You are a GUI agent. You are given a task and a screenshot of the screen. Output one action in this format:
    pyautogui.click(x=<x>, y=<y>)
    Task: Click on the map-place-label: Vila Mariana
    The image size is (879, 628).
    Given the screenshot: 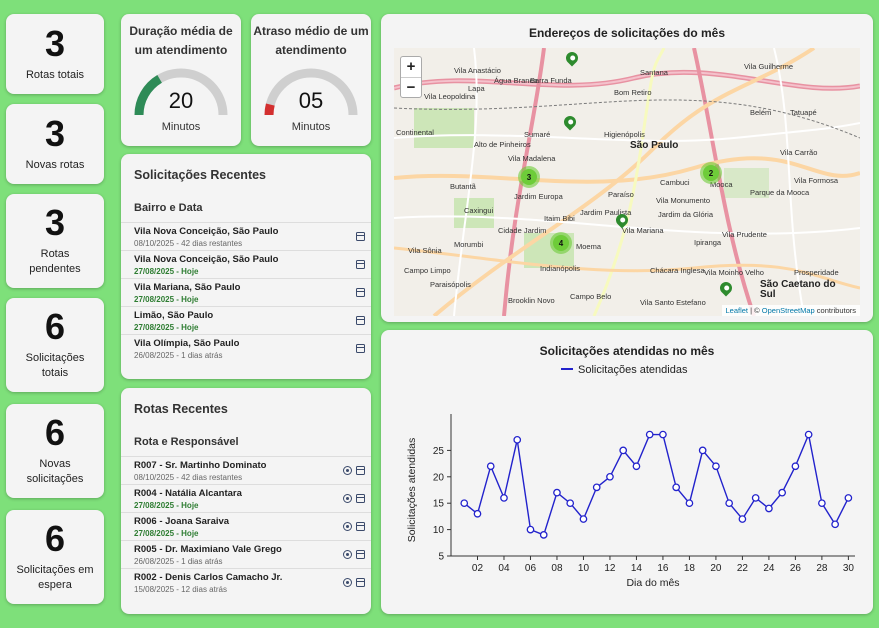 What is the action you would take?
    pyautogui.click(x=643, y=230)
    